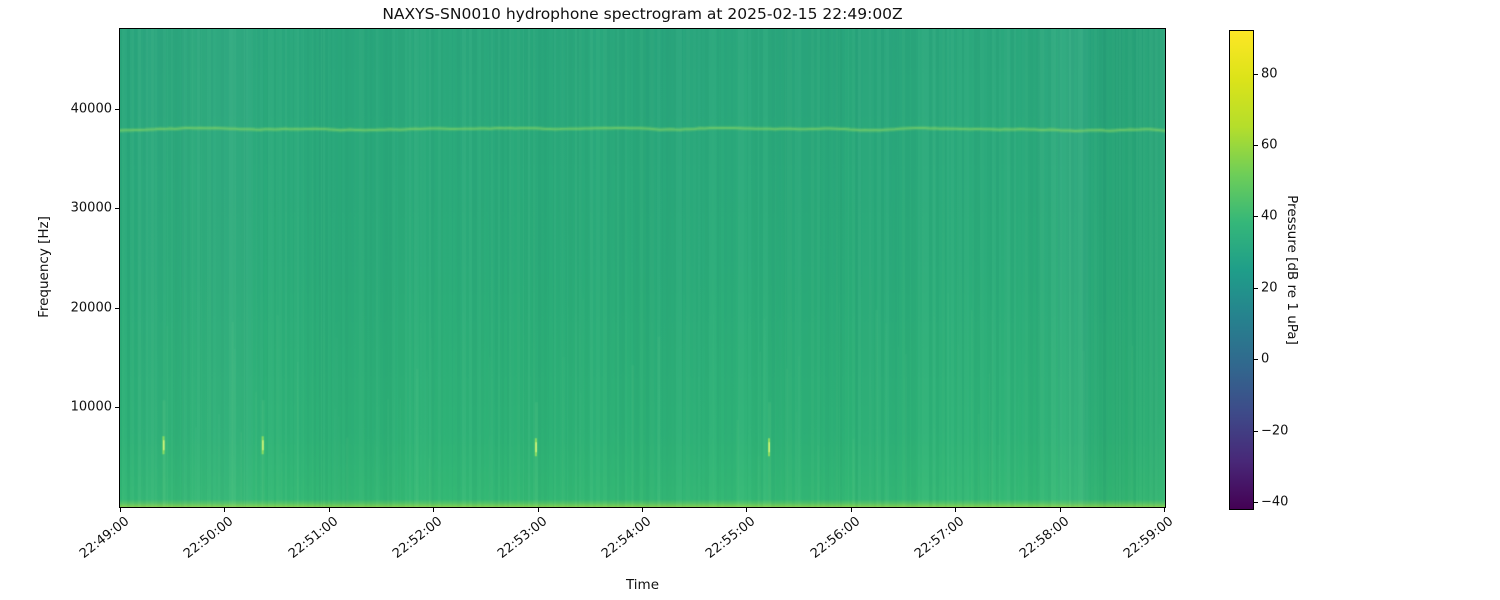  I want to click on colorbar, so click(1241, 270).